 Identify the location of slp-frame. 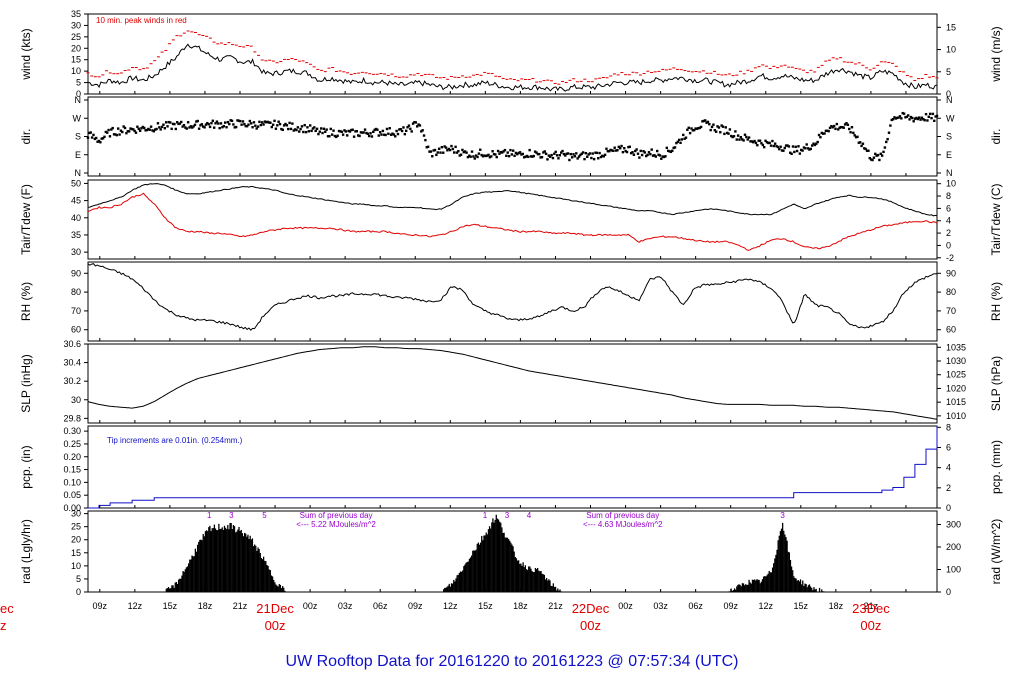
(512, 383).